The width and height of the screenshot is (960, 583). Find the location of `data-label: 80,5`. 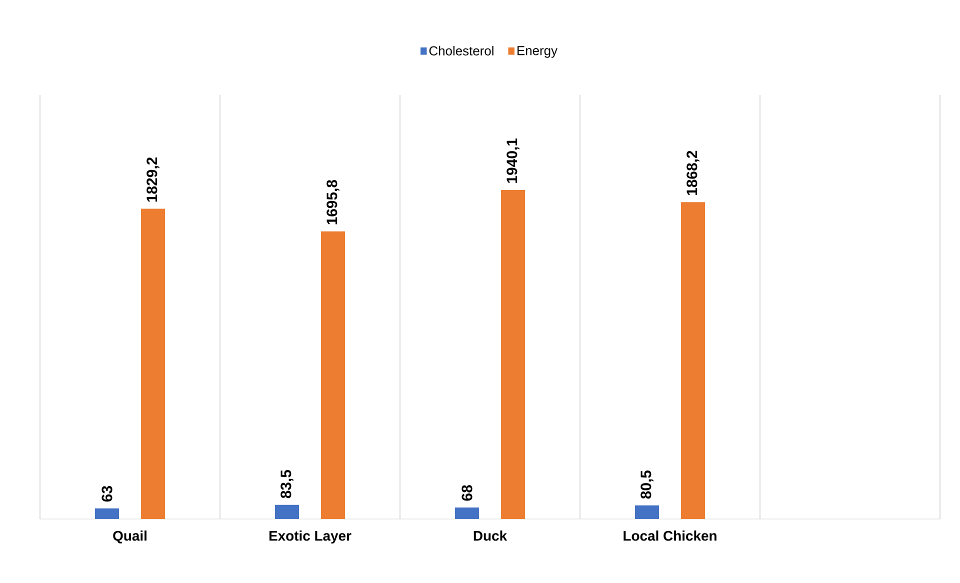

data-label: 80,5 is located at coordinates (647, 484).